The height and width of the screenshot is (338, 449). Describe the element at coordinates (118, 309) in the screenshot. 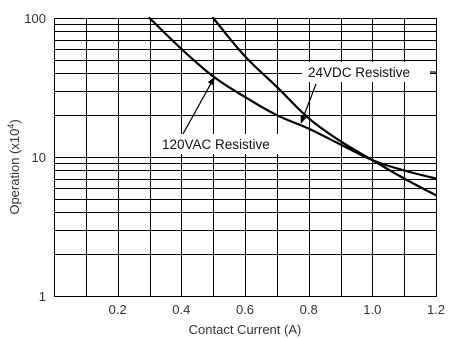

I see `x-tick-label: 0.2` at that location.